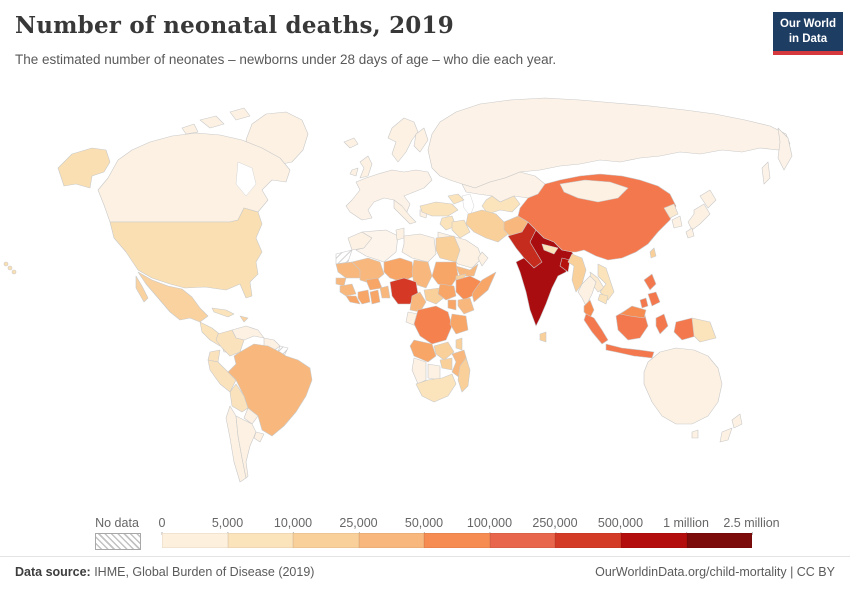 The width and height of the screenshot is (850, 600). I want to click on country-mongolia, so click(594, 191).